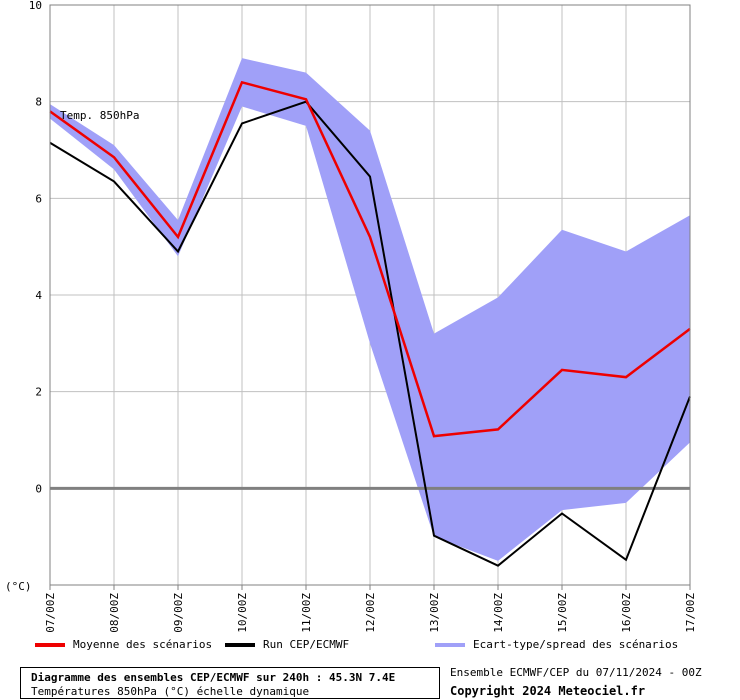 The height and width of the screenshot is (700, 740). What do you see at coordinates (38, 198) in the screenshot?
I see `y-tick-label: 6` at bounding box center [38, 198].